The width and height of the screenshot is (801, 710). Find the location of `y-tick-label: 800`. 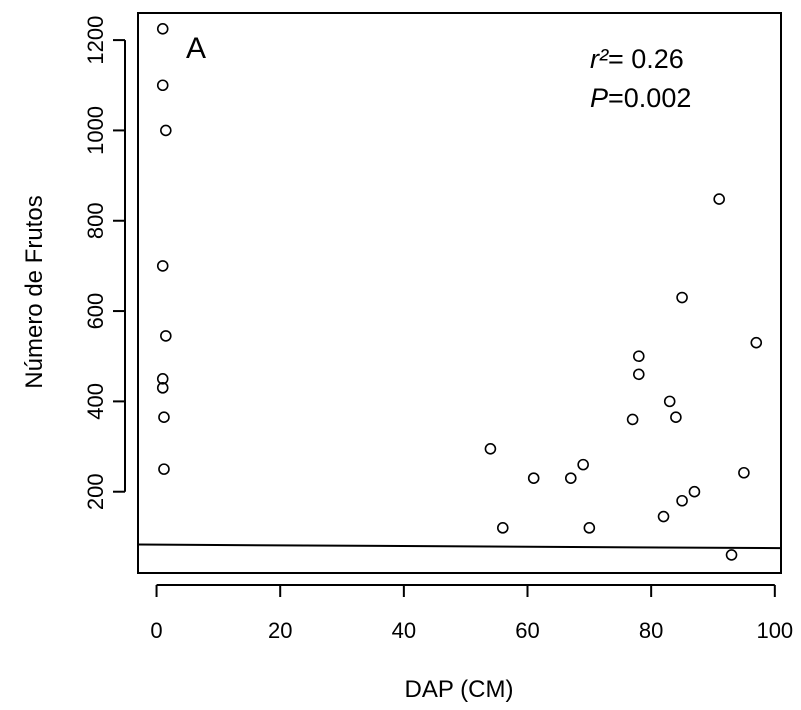

y-tick-label: 800 is located at coordinates (95, 220).